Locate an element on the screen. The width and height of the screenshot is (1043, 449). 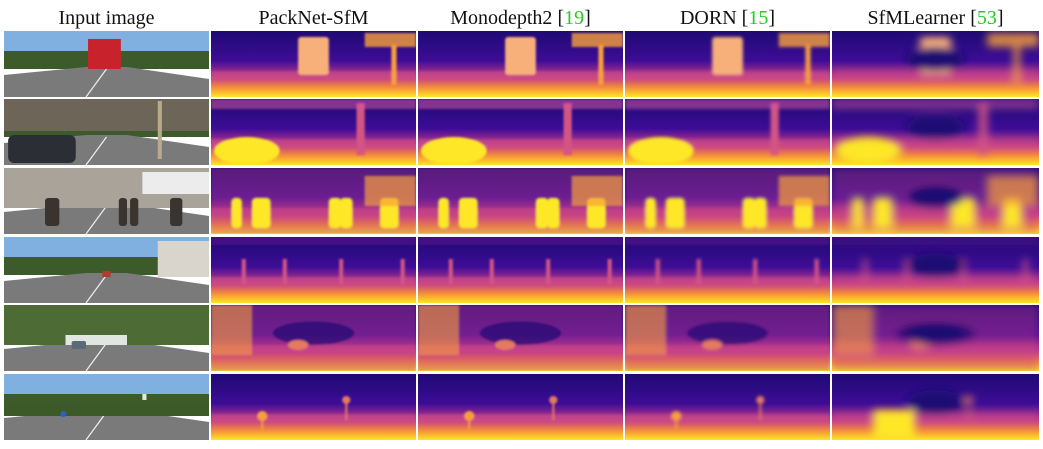
truck is located at coordinates (104, 54).